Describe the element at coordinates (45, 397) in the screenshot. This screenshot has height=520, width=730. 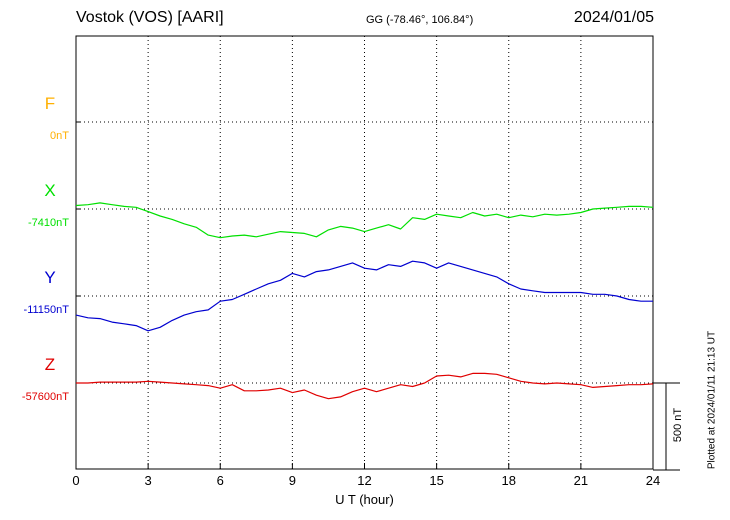
I see `series-baseline-z: -57600nT` at that location.